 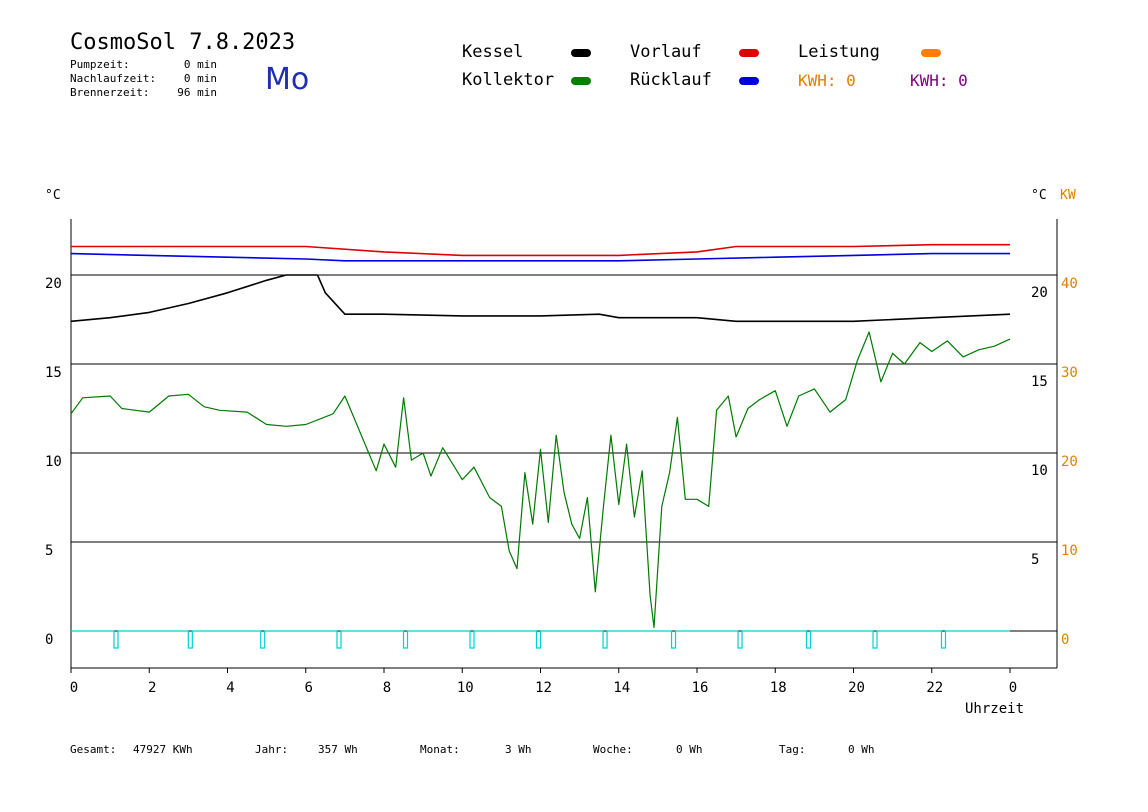 I want to click on legend-leistung-swatch, so click(x=931, y=53).